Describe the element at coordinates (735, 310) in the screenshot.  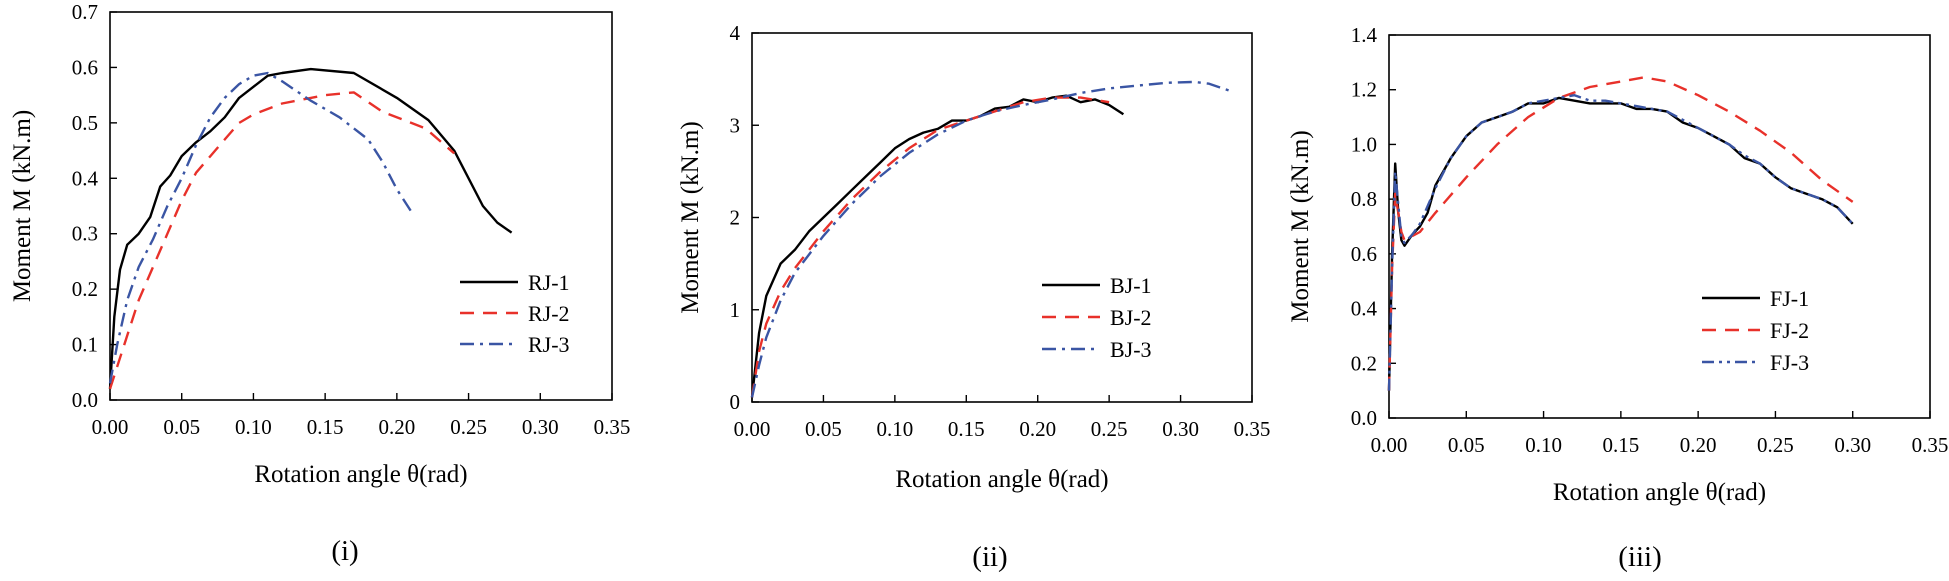
I see `y-tick-label: 1` at that location.